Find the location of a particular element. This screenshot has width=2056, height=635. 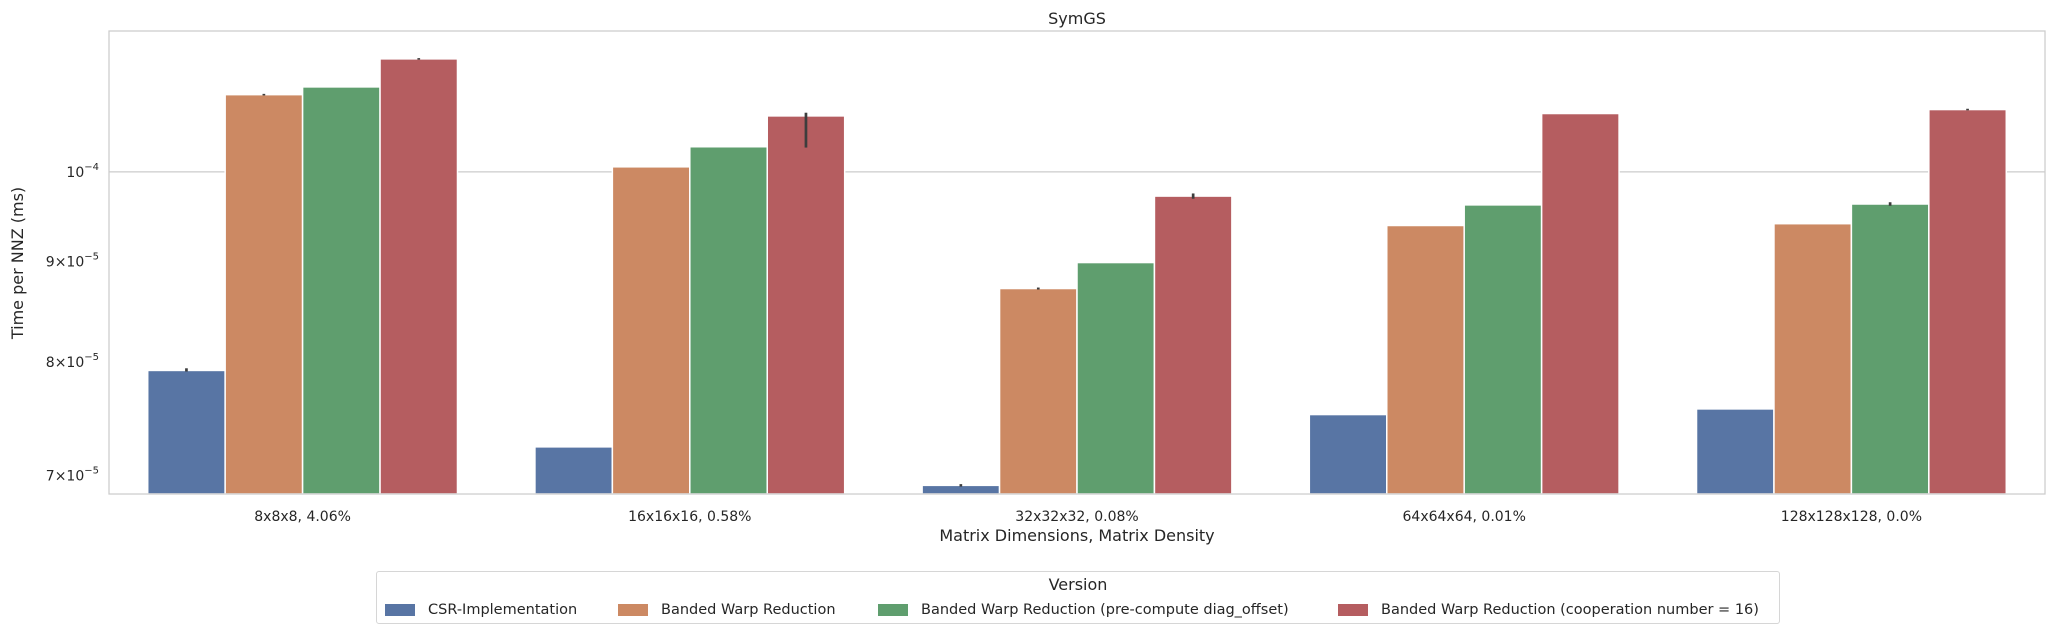

x-tick-label: 8x8x8, 4.06% is located at coordinates (302, 517).